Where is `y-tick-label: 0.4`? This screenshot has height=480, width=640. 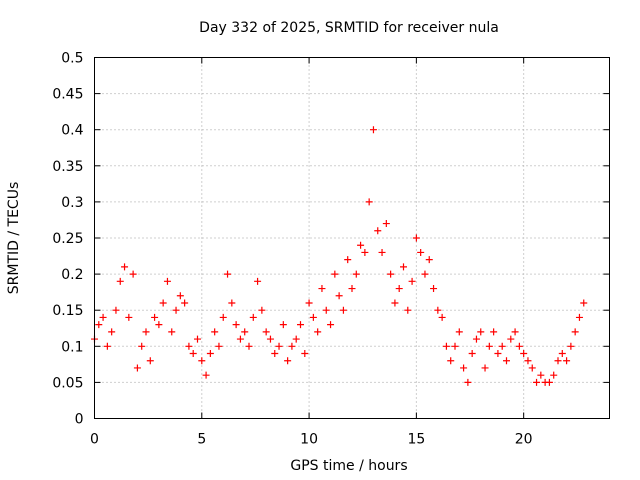 y-tick-label: 0.4 is located at coordinates (72, 131).